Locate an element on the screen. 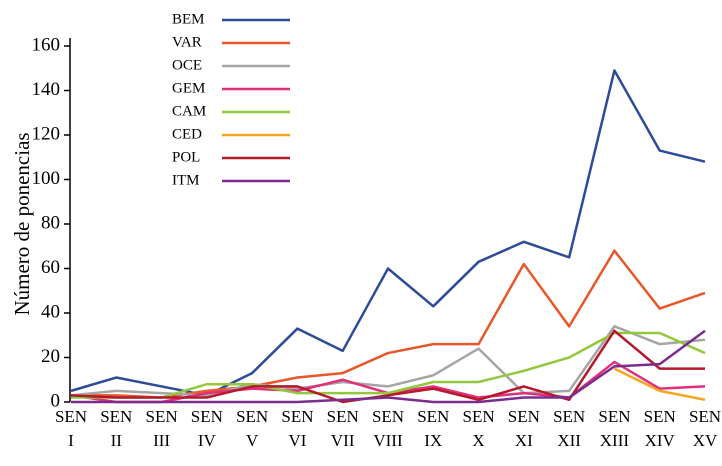  y-tick-label: 160 is located at coordinates (46, 44).